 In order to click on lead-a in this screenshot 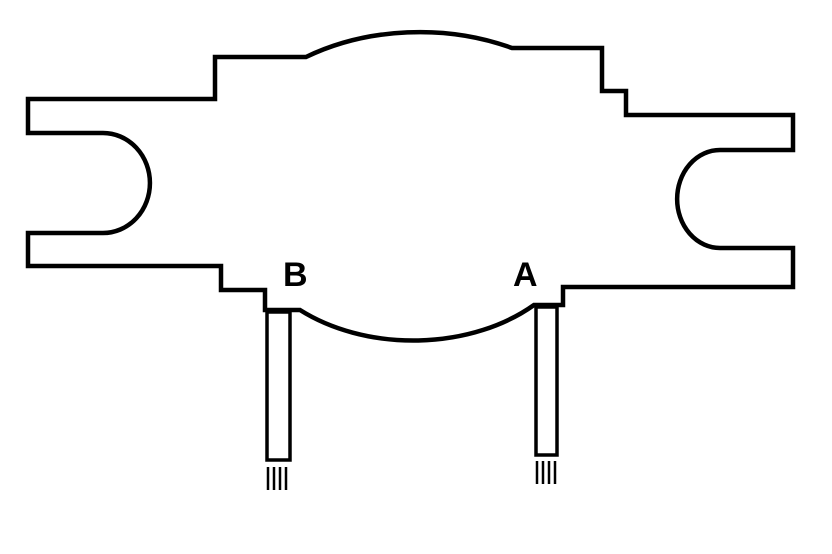, I will do `click(546, 394)`.